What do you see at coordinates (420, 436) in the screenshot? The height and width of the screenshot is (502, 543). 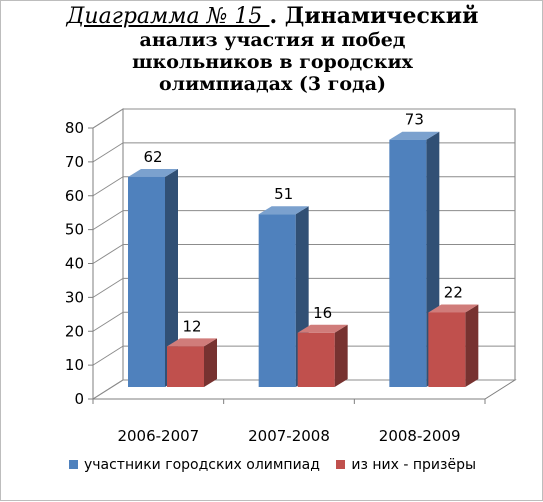 I see `x-tick-label-2008-2009: 2008-2009` at bounding box center [420, 436].